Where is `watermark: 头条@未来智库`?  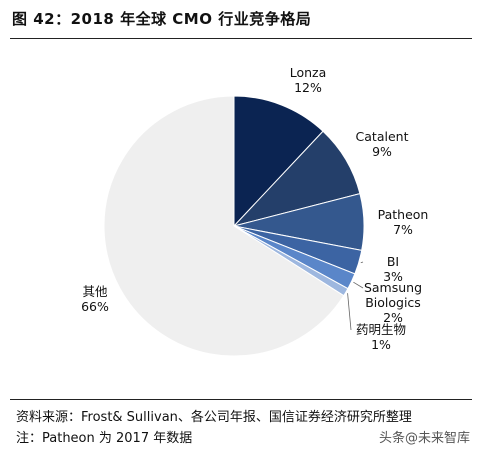 watermark: 头条@未来智库 is located at coordinates (424, 438).